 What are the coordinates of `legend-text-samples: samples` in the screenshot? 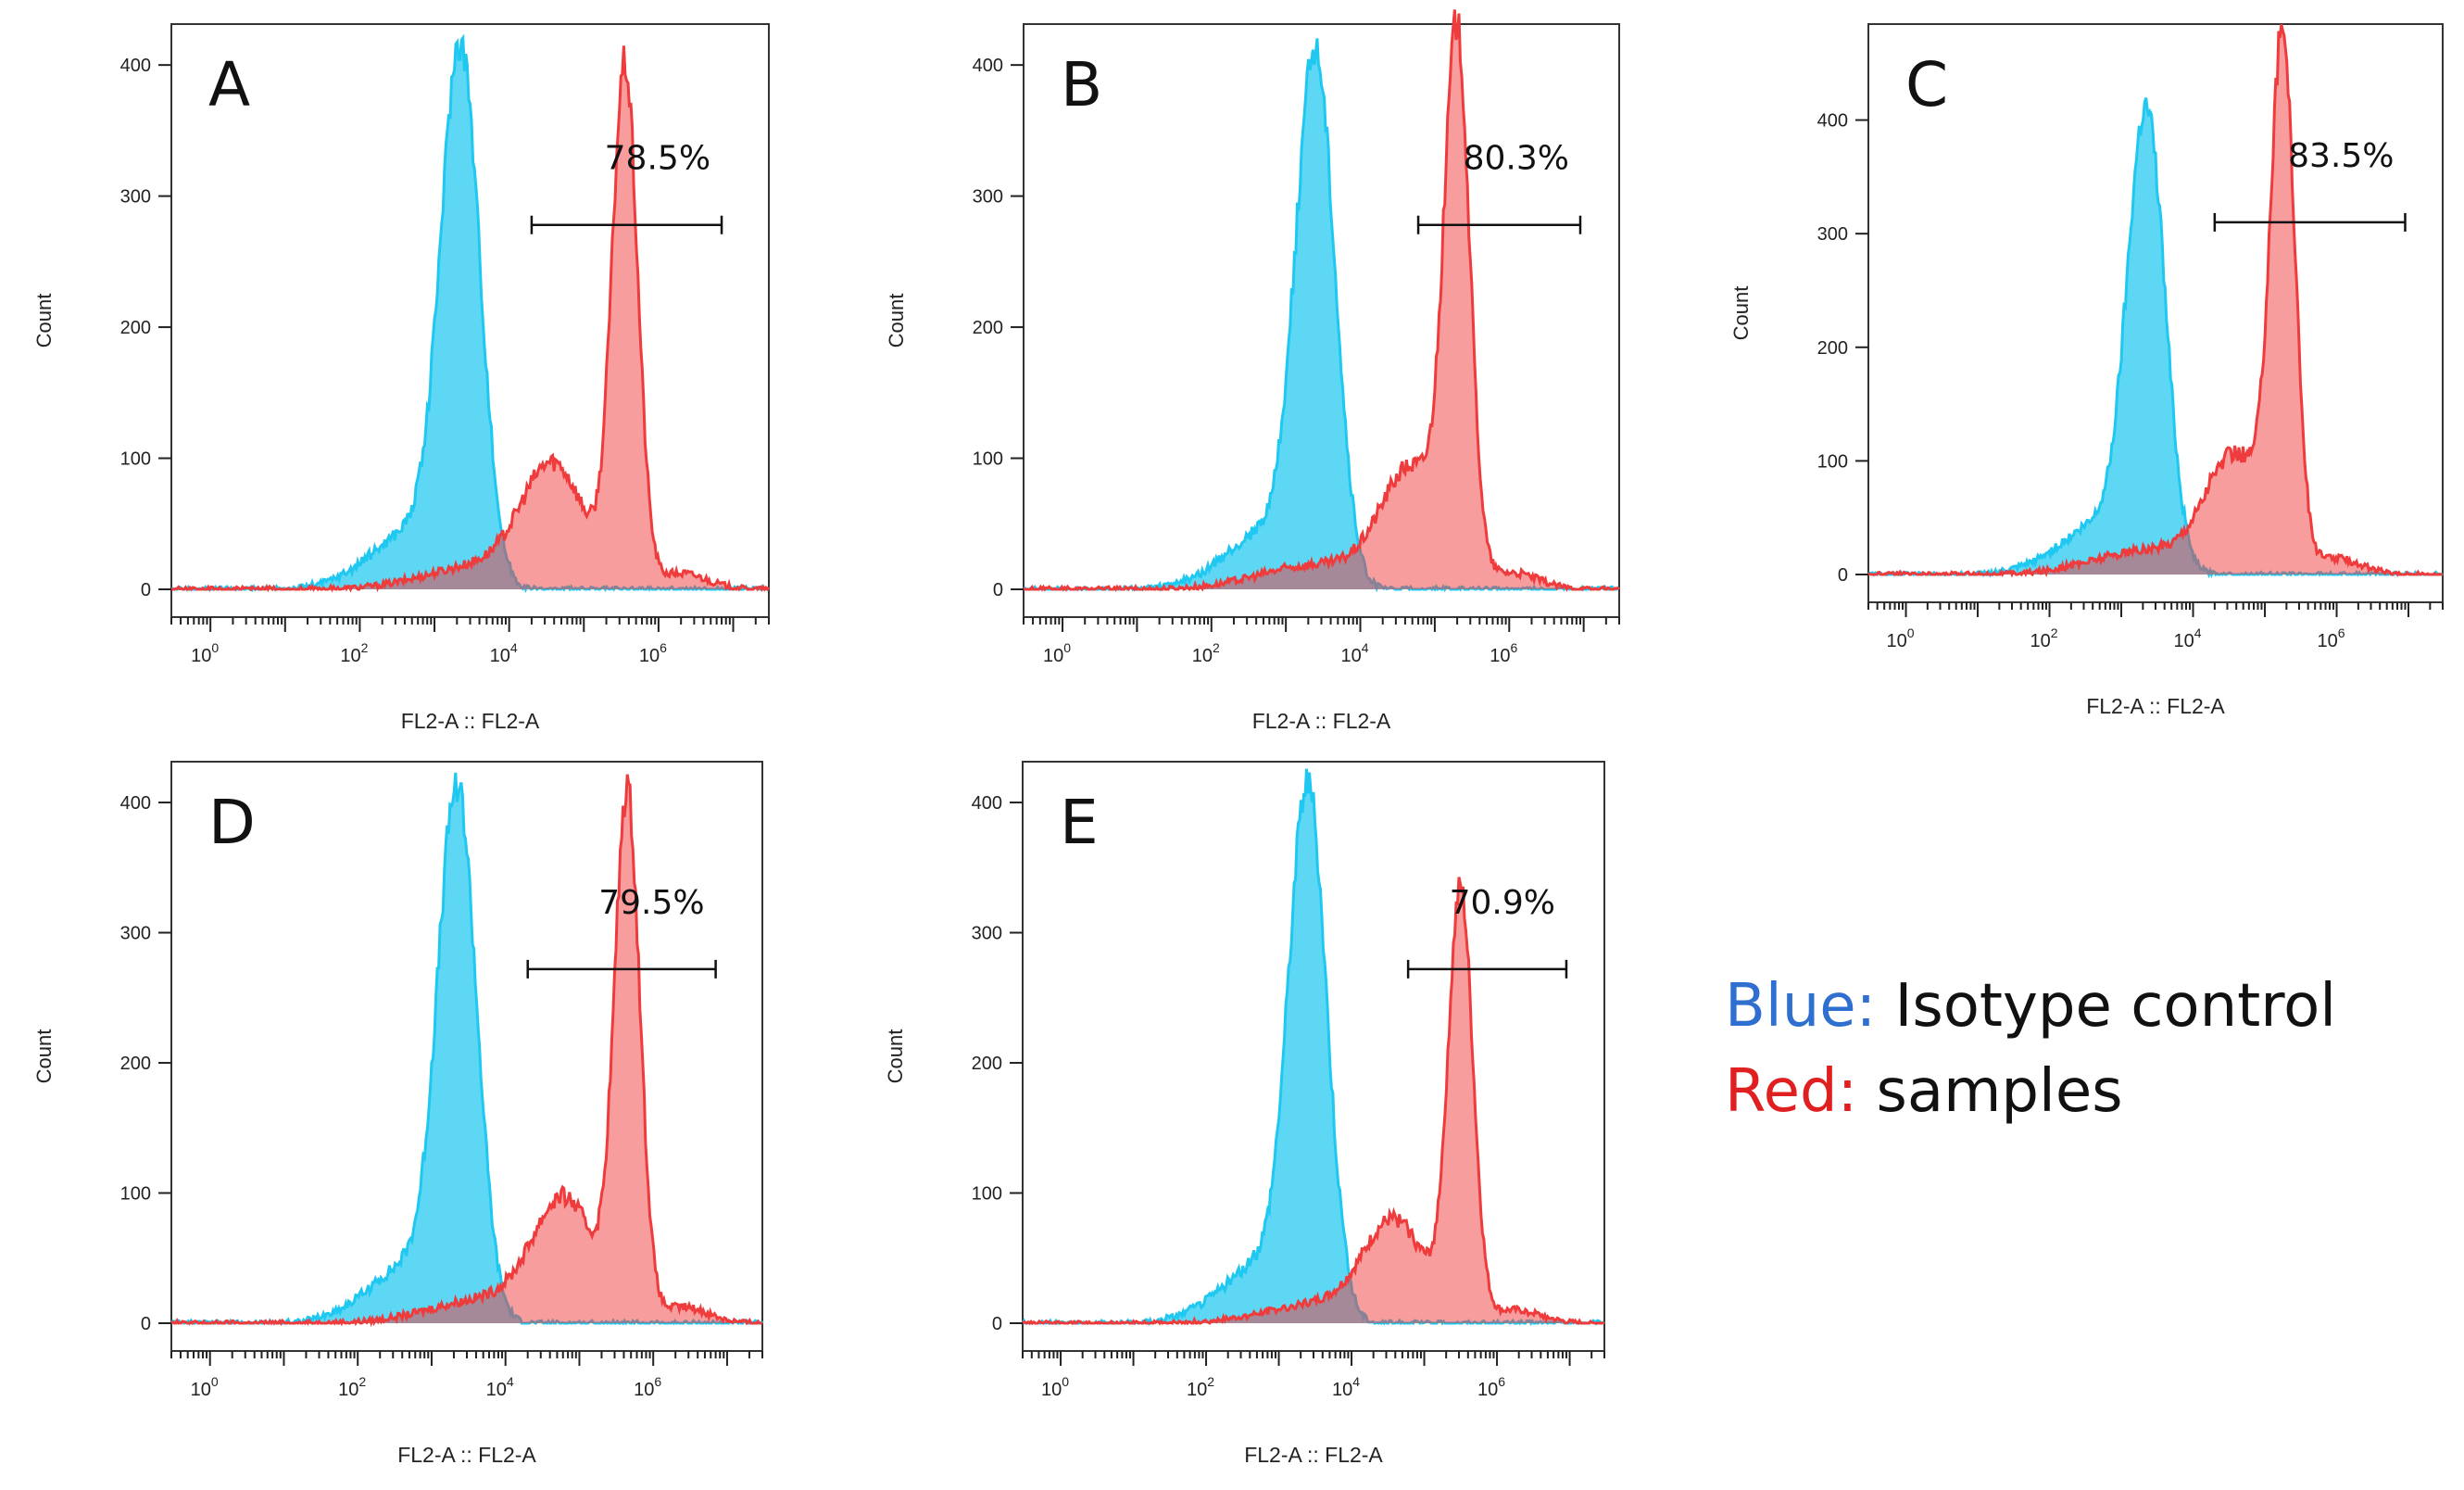 It's located at (1999, 1091).